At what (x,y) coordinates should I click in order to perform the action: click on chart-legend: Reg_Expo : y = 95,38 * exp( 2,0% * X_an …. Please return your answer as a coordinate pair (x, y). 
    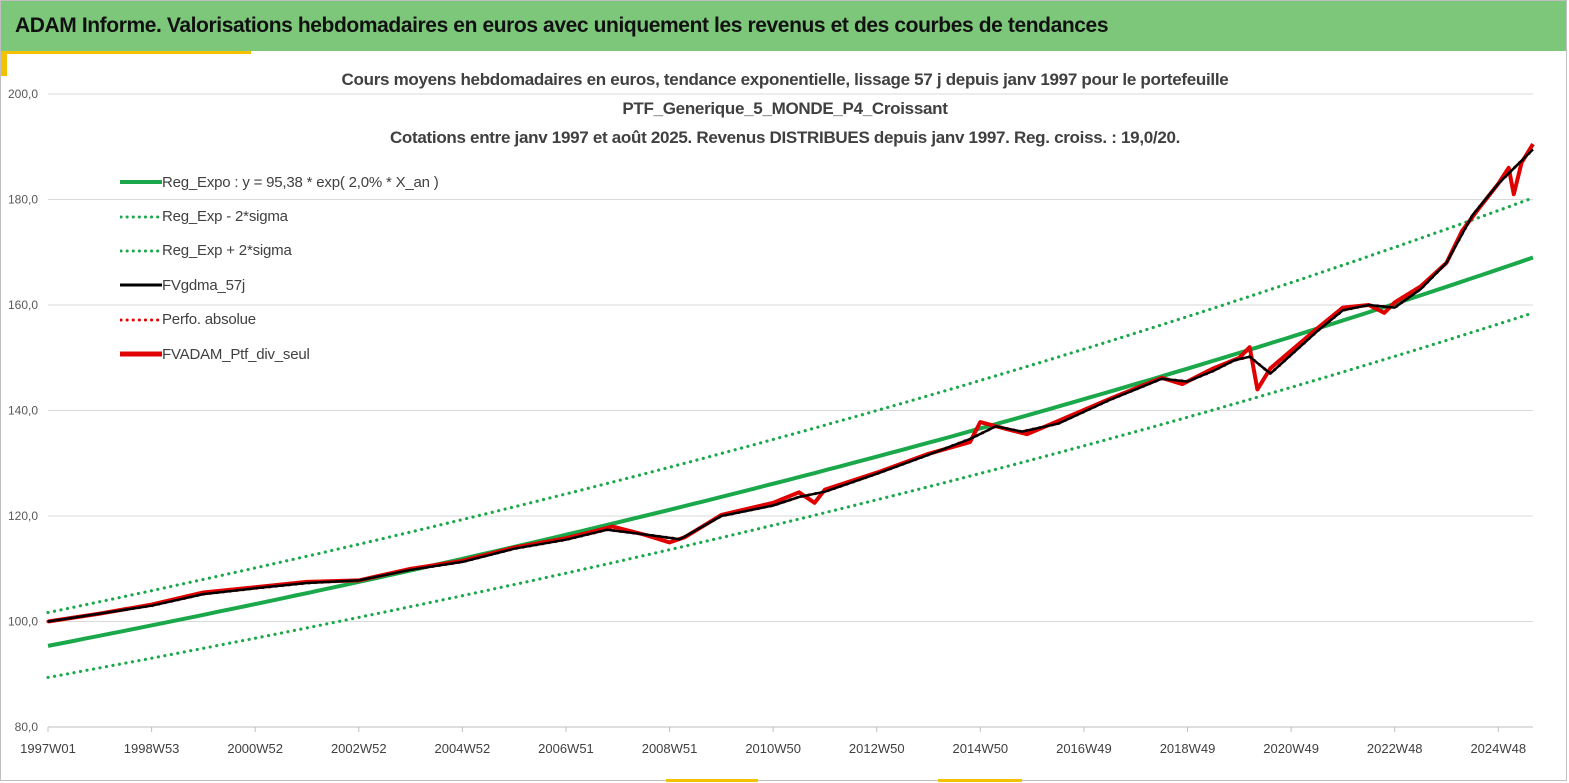
    Looking at the image, I should click on (279, 268).